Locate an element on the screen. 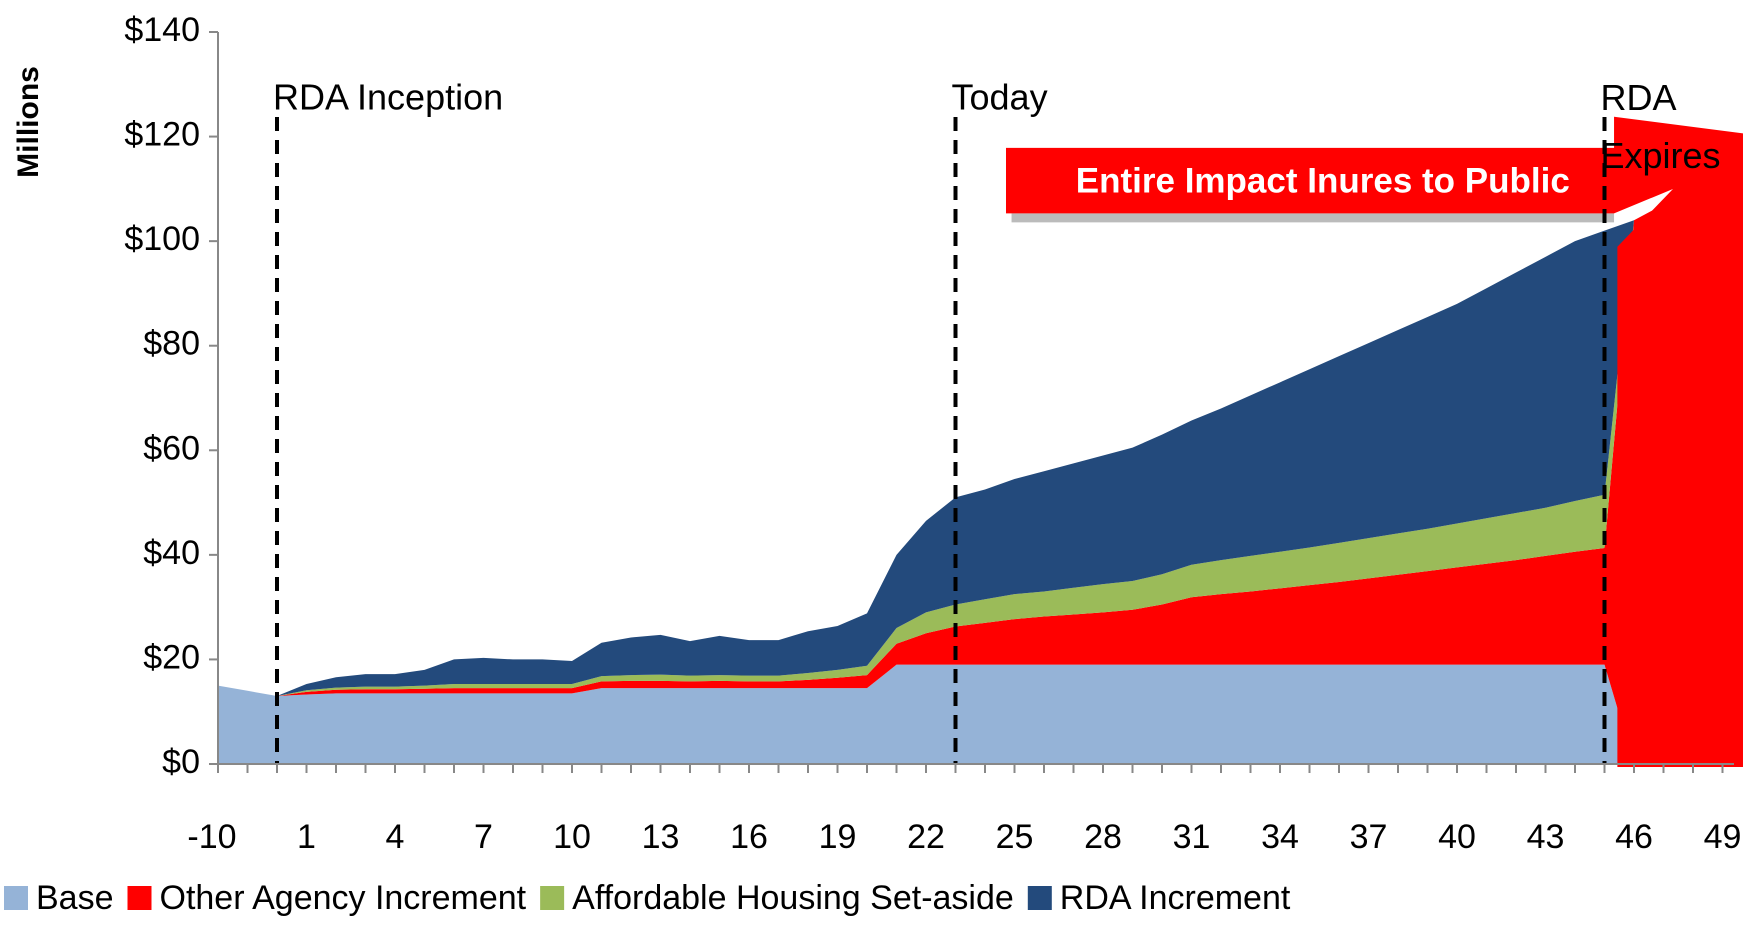  x-tick-label: 37 is located at coordinates (1369, 837).